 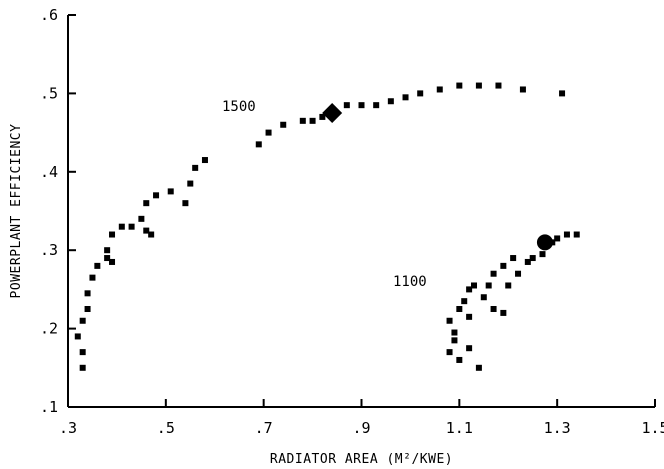 What do you see at coordinates (459, 428) in the screenshot?
I see `x-tick-label: 1.1` at bounding box center [459, 428].